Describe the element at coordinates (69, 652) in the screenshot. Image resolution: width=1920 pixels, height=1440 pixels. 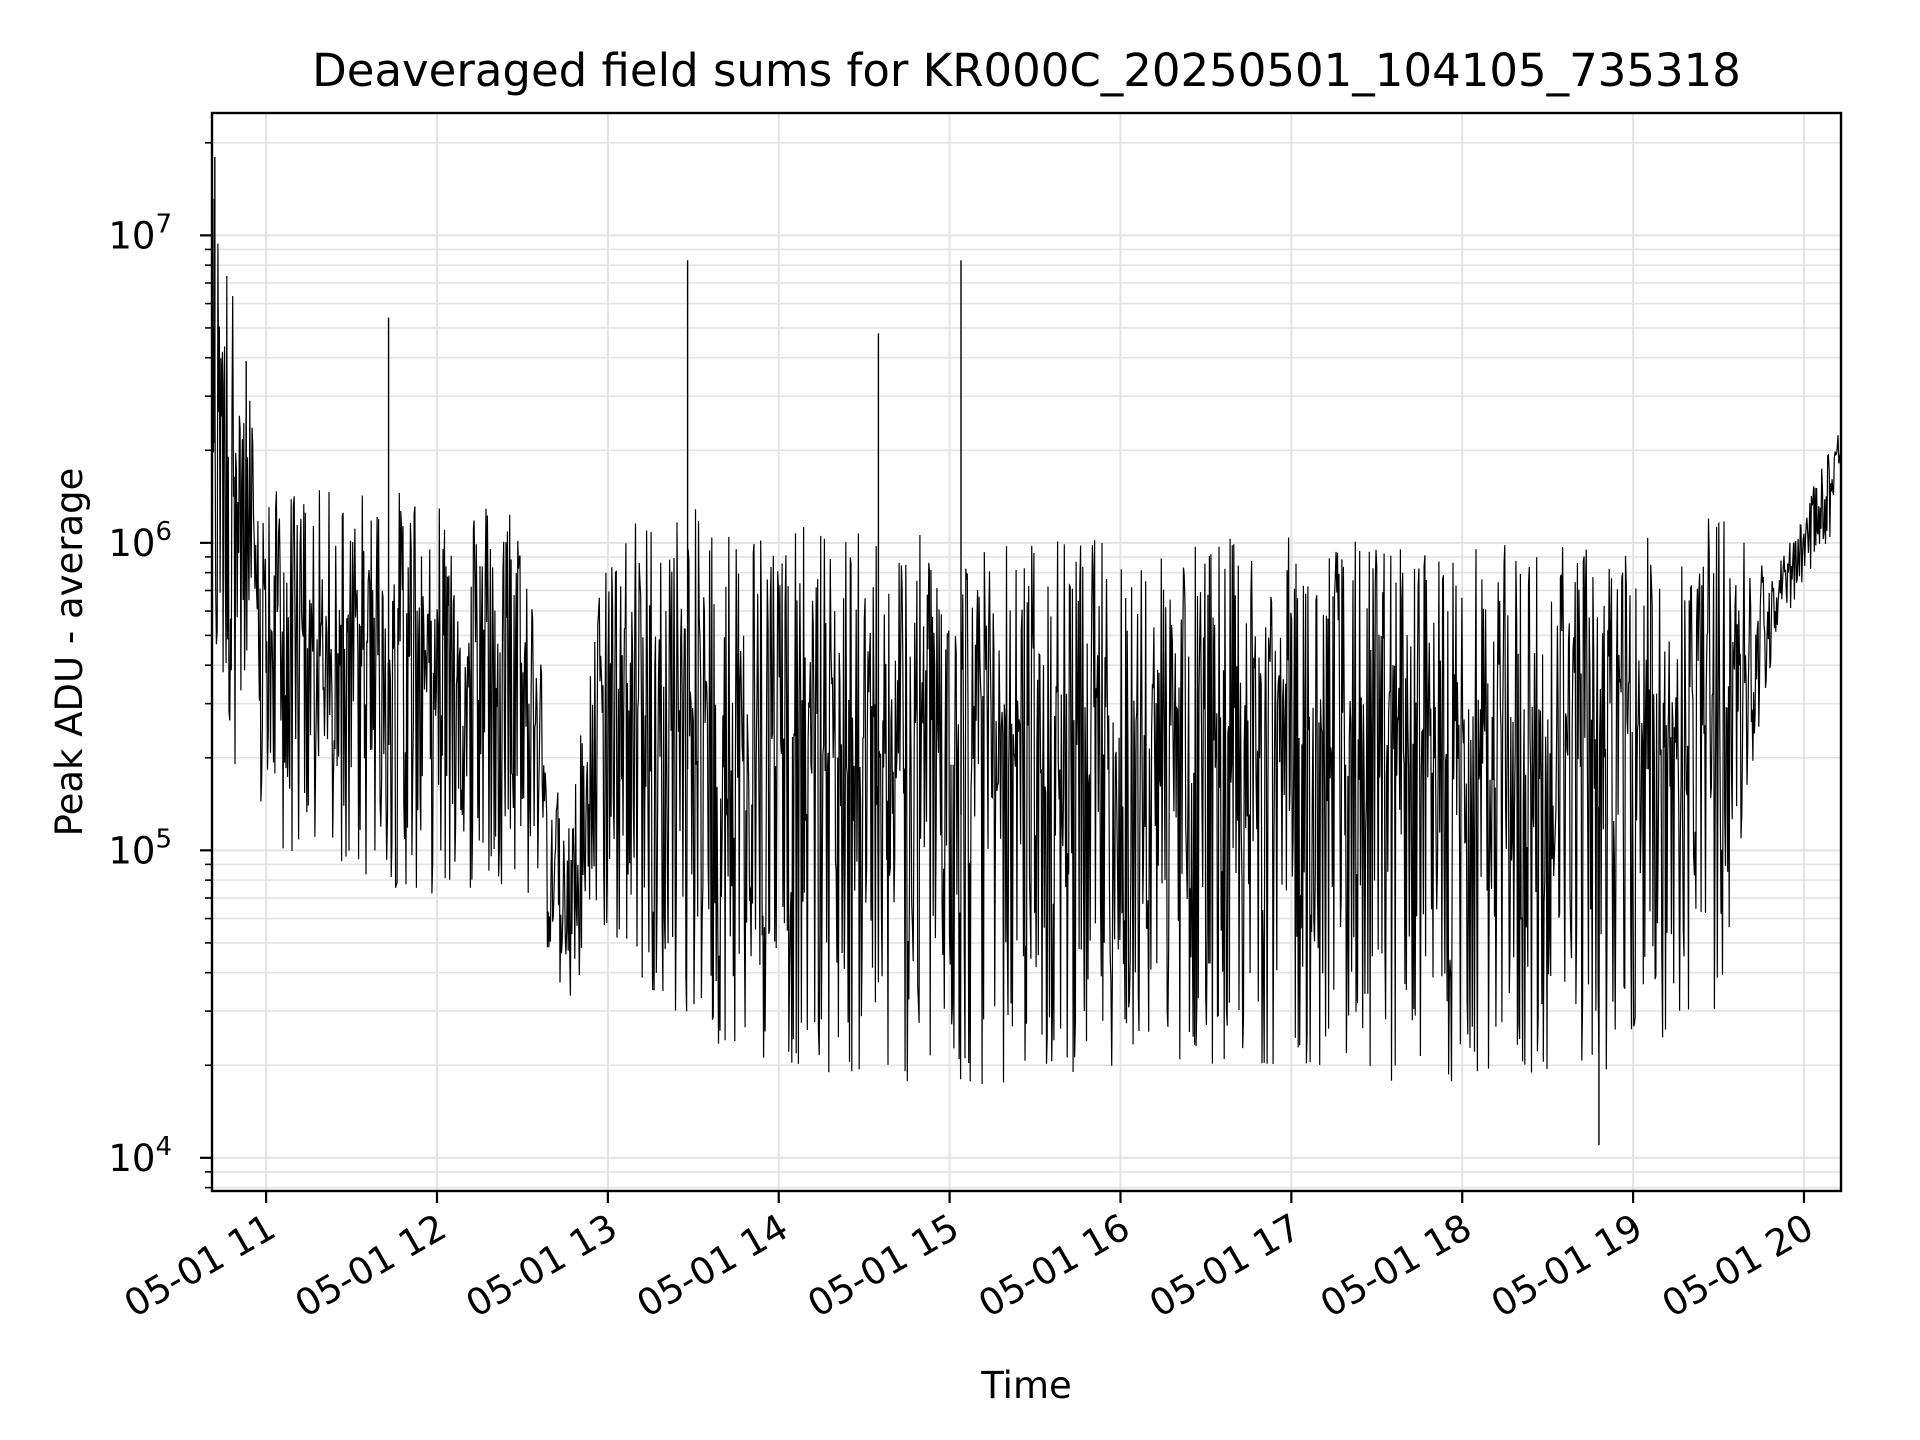
I see `y-axis-label: Peak ADU - average` at that location.